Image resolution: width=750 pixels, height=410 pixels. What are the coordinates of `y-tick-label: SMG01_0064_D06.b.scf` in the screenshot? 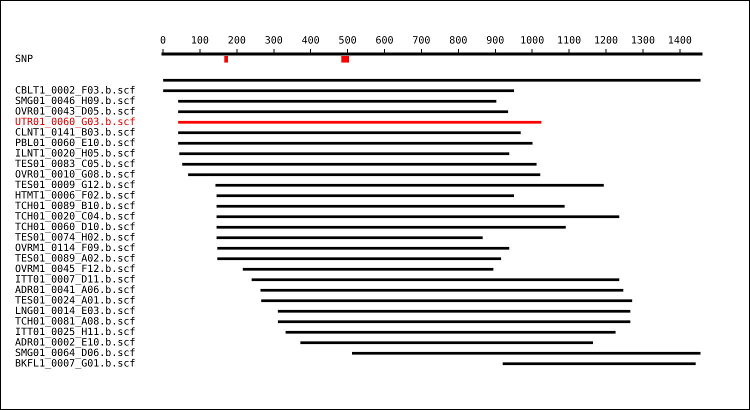 It's located at (75, 353).